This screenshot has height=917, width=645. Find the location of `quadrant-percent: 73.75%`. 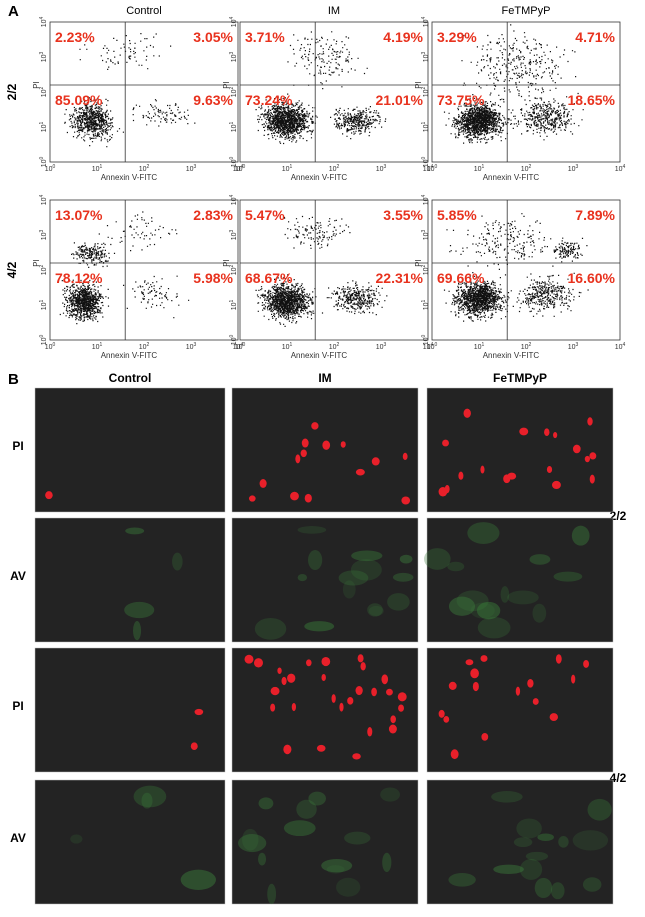

quadrant-percent: 73.75% is located at coordinates (461, 100).